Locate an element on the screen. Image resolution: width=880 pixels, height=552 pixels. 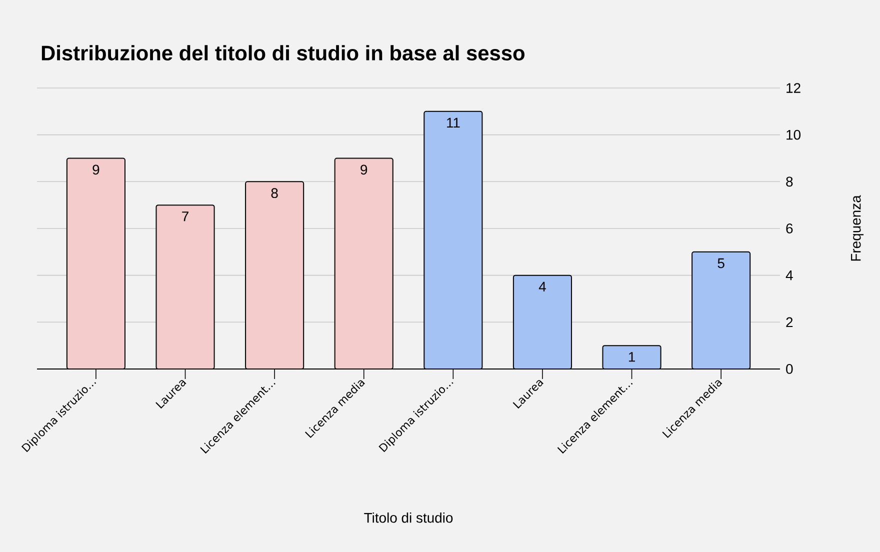
y-tick-label: 0 is located at coordinates (789, 369).